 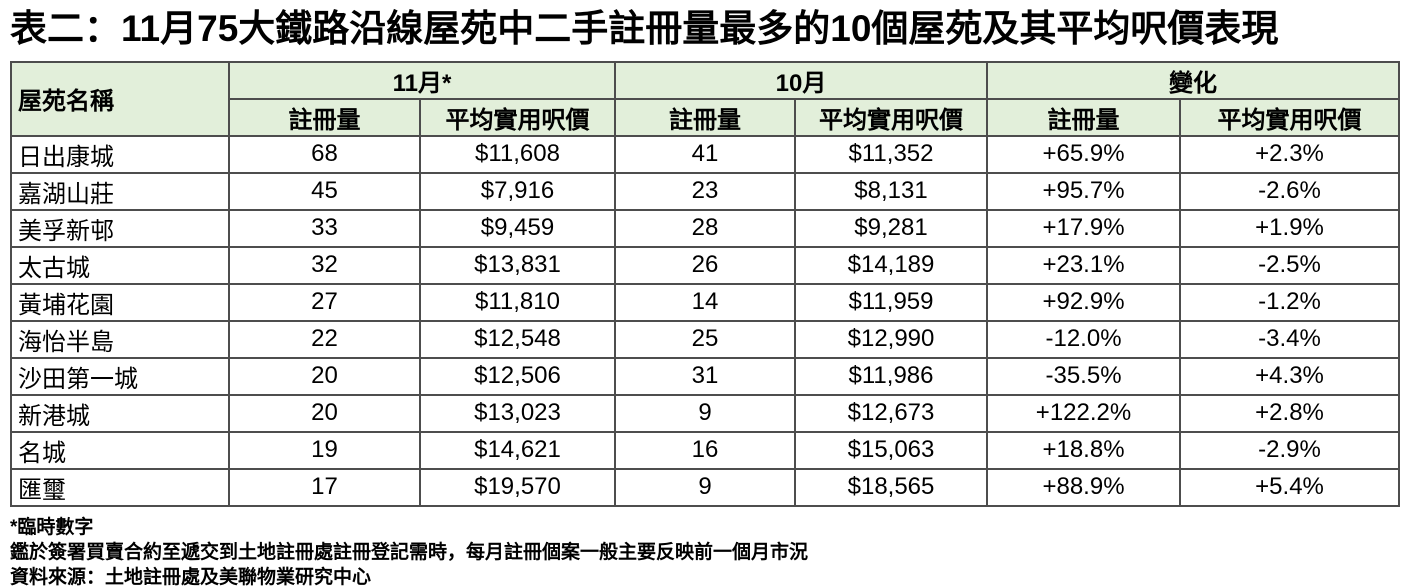 I want to click on chg-registrations-cell: -35.5%, so click(x=1084, y=376).